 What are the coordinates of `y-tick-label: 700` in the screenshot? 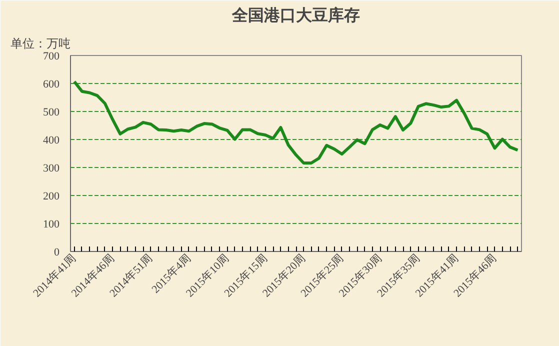 It's located at (51, 56).